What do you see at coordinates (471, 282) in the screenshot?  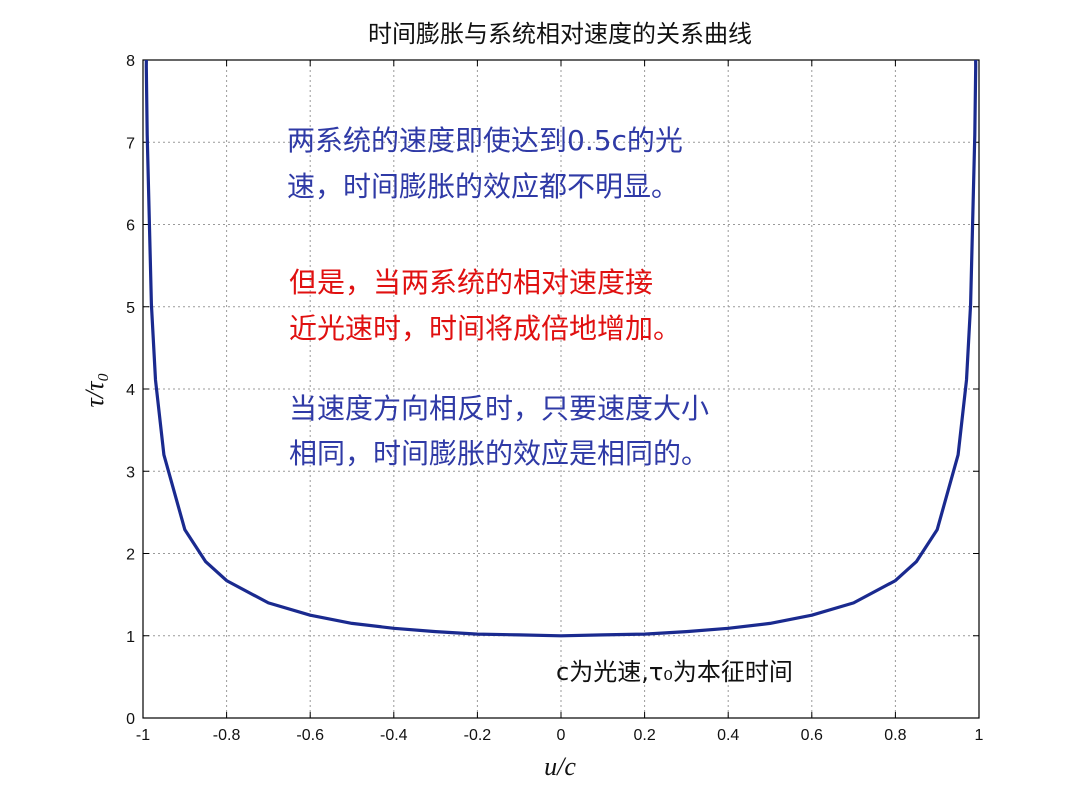 I see `annotation-red-line-1: 但是，当两系统的相对速度接` at bounding box center [471, 282].